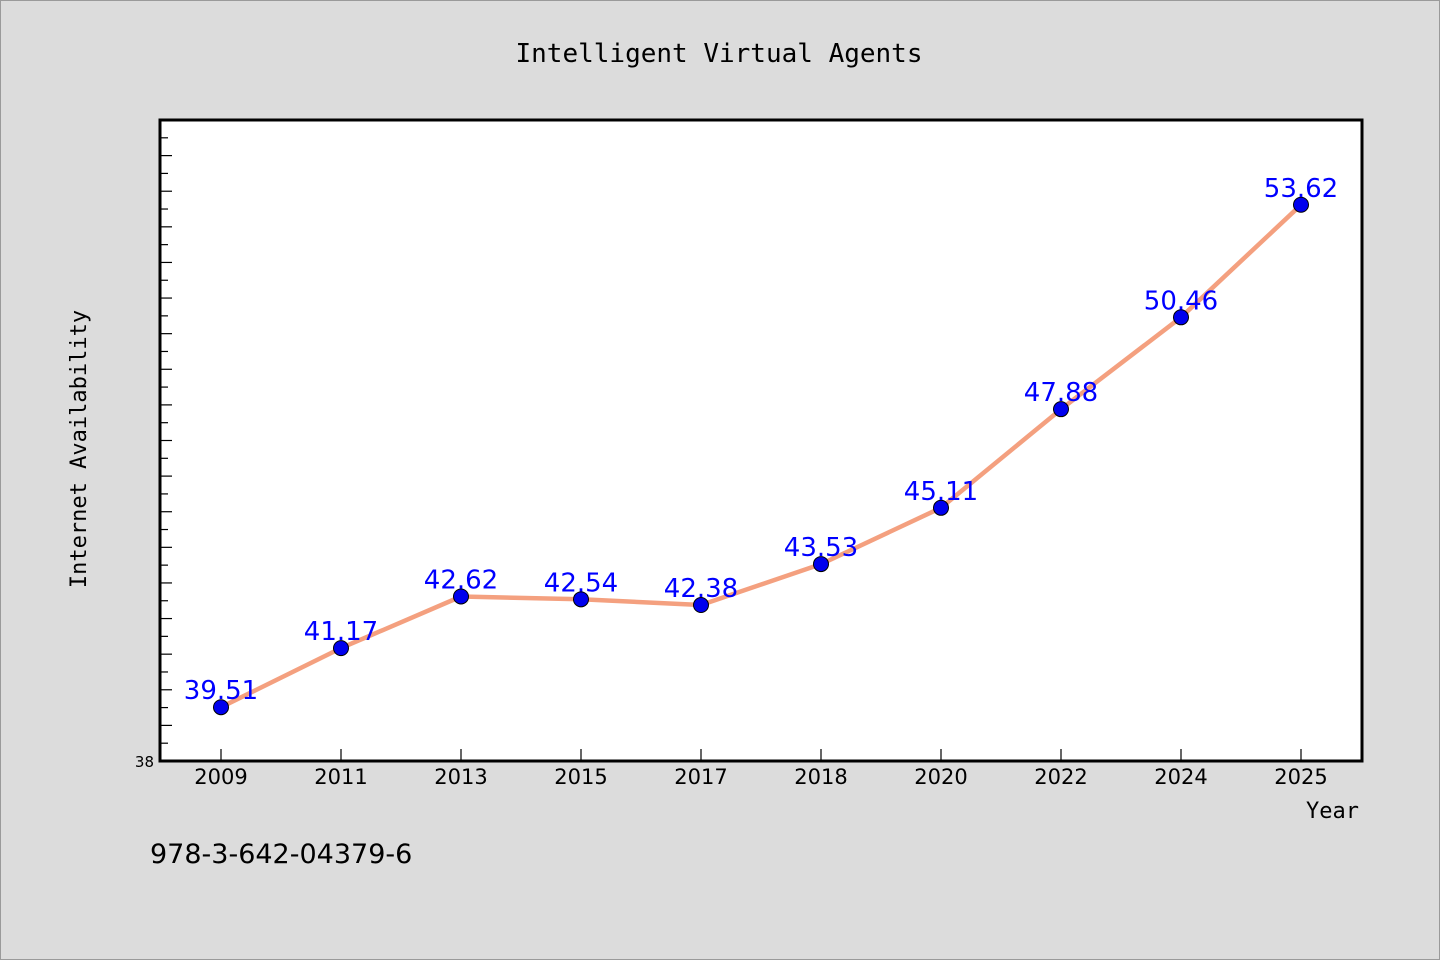 This screenshot has height=960, width=1440. I want to click on y-axis-tick-labels: 38, so click(144, 762).